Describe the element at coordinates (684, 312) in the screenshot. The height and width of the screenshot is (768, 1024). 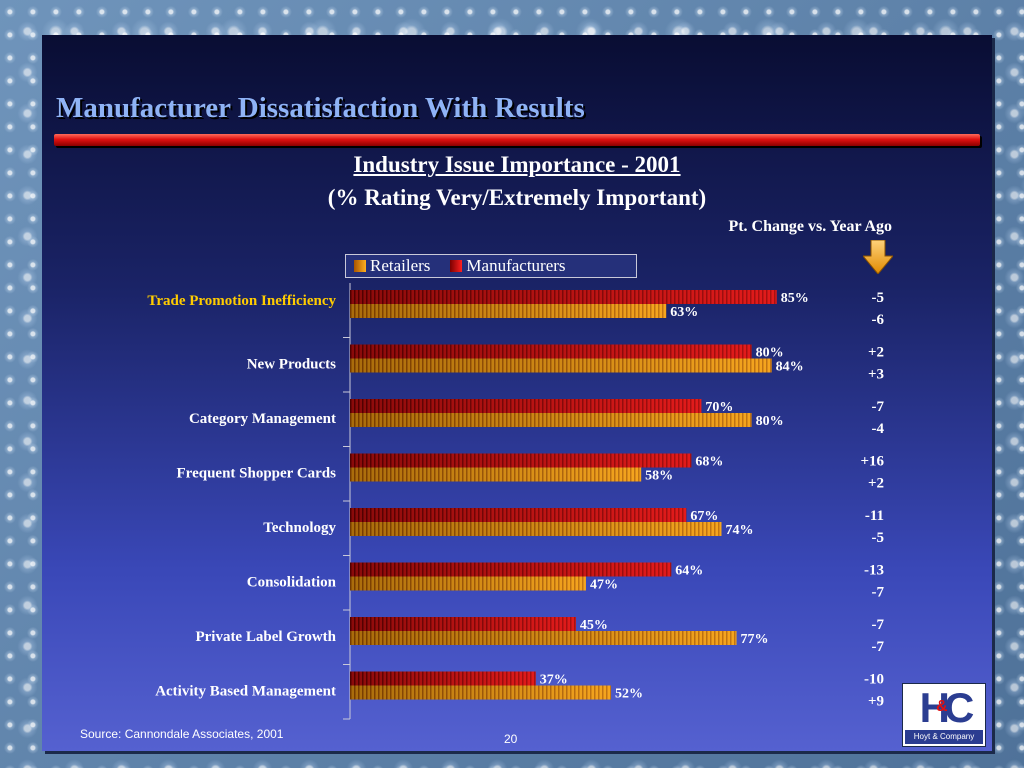
I see `data-label-retailers: 63%` at that location.